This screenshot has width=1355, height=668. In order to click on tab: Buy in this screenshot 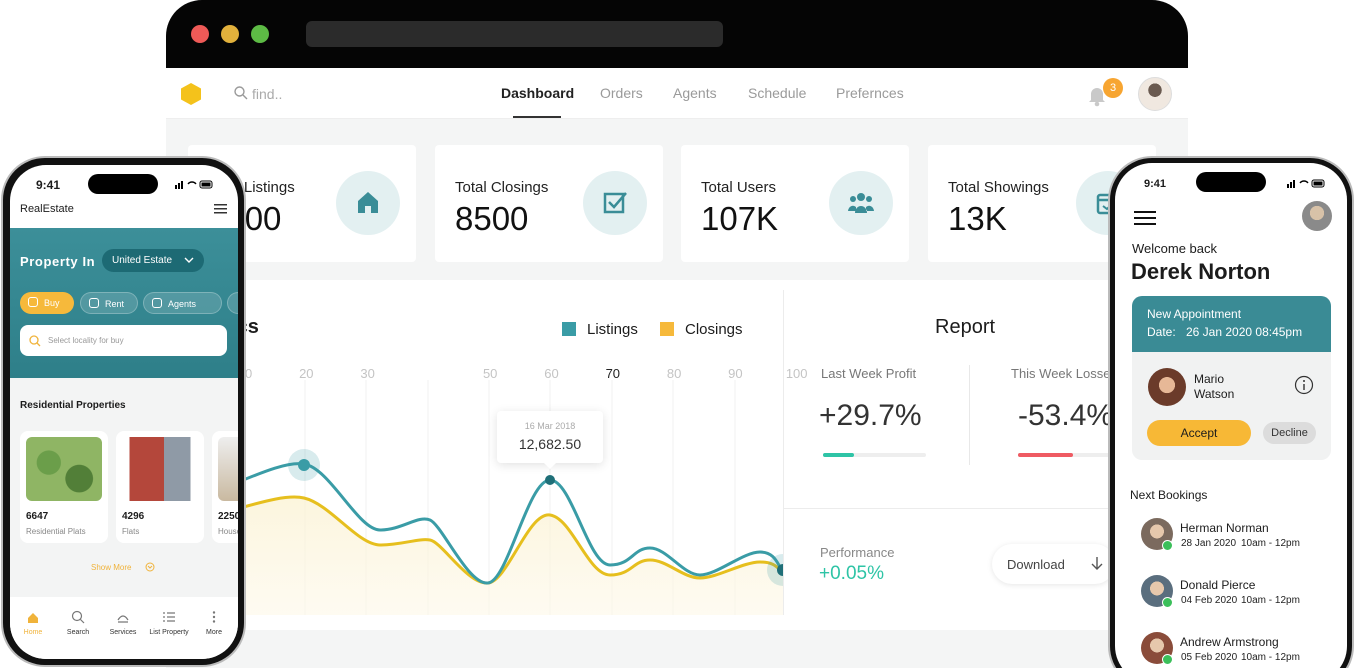, I will do `click(47, 303)`.